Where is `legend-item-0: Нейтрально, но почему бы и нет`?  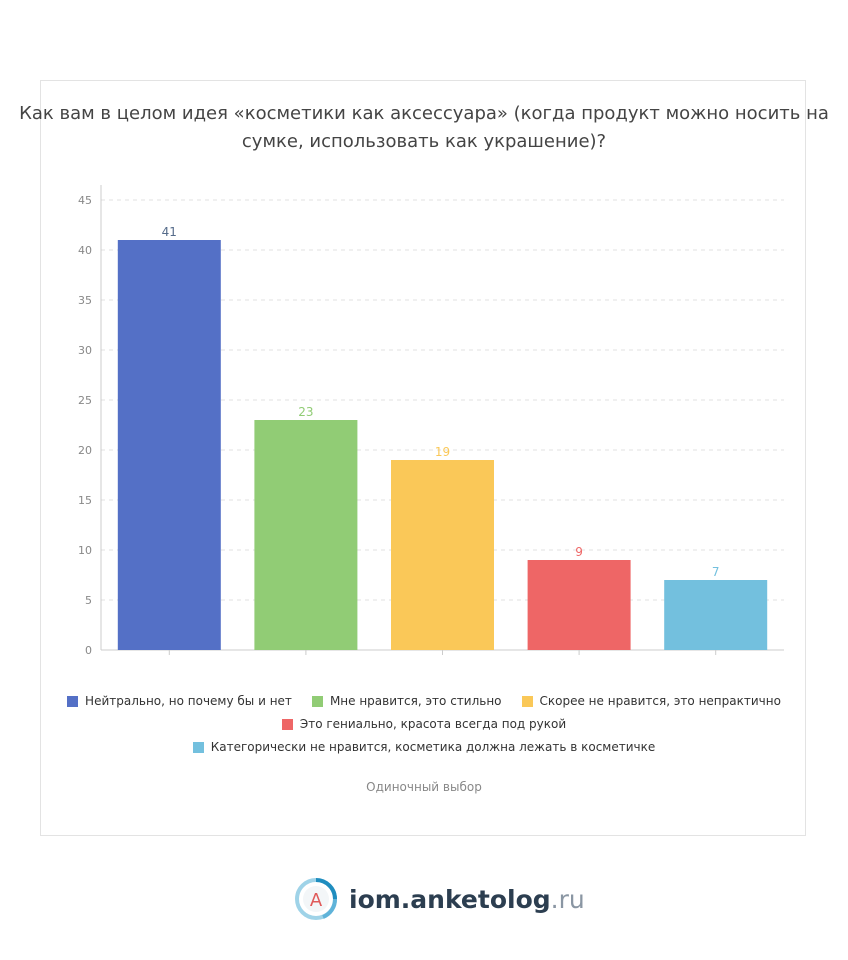
legend-item-0: Нейтрально, но почему бы и нет is located at coordinates (179, 701).